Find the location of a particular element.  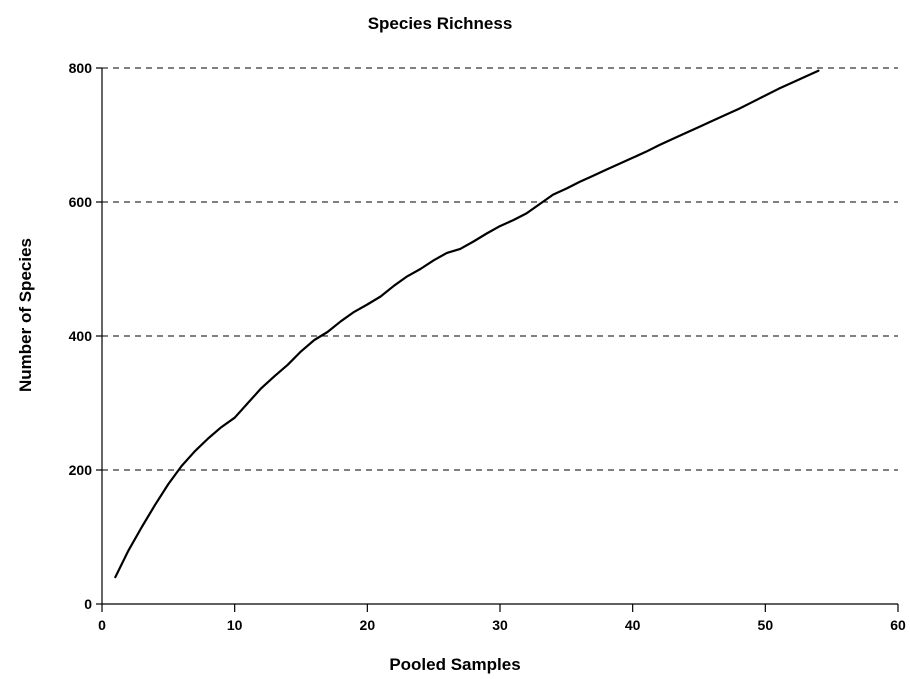

x-tick-label-50: 50 is located at coordinates (766, 625).